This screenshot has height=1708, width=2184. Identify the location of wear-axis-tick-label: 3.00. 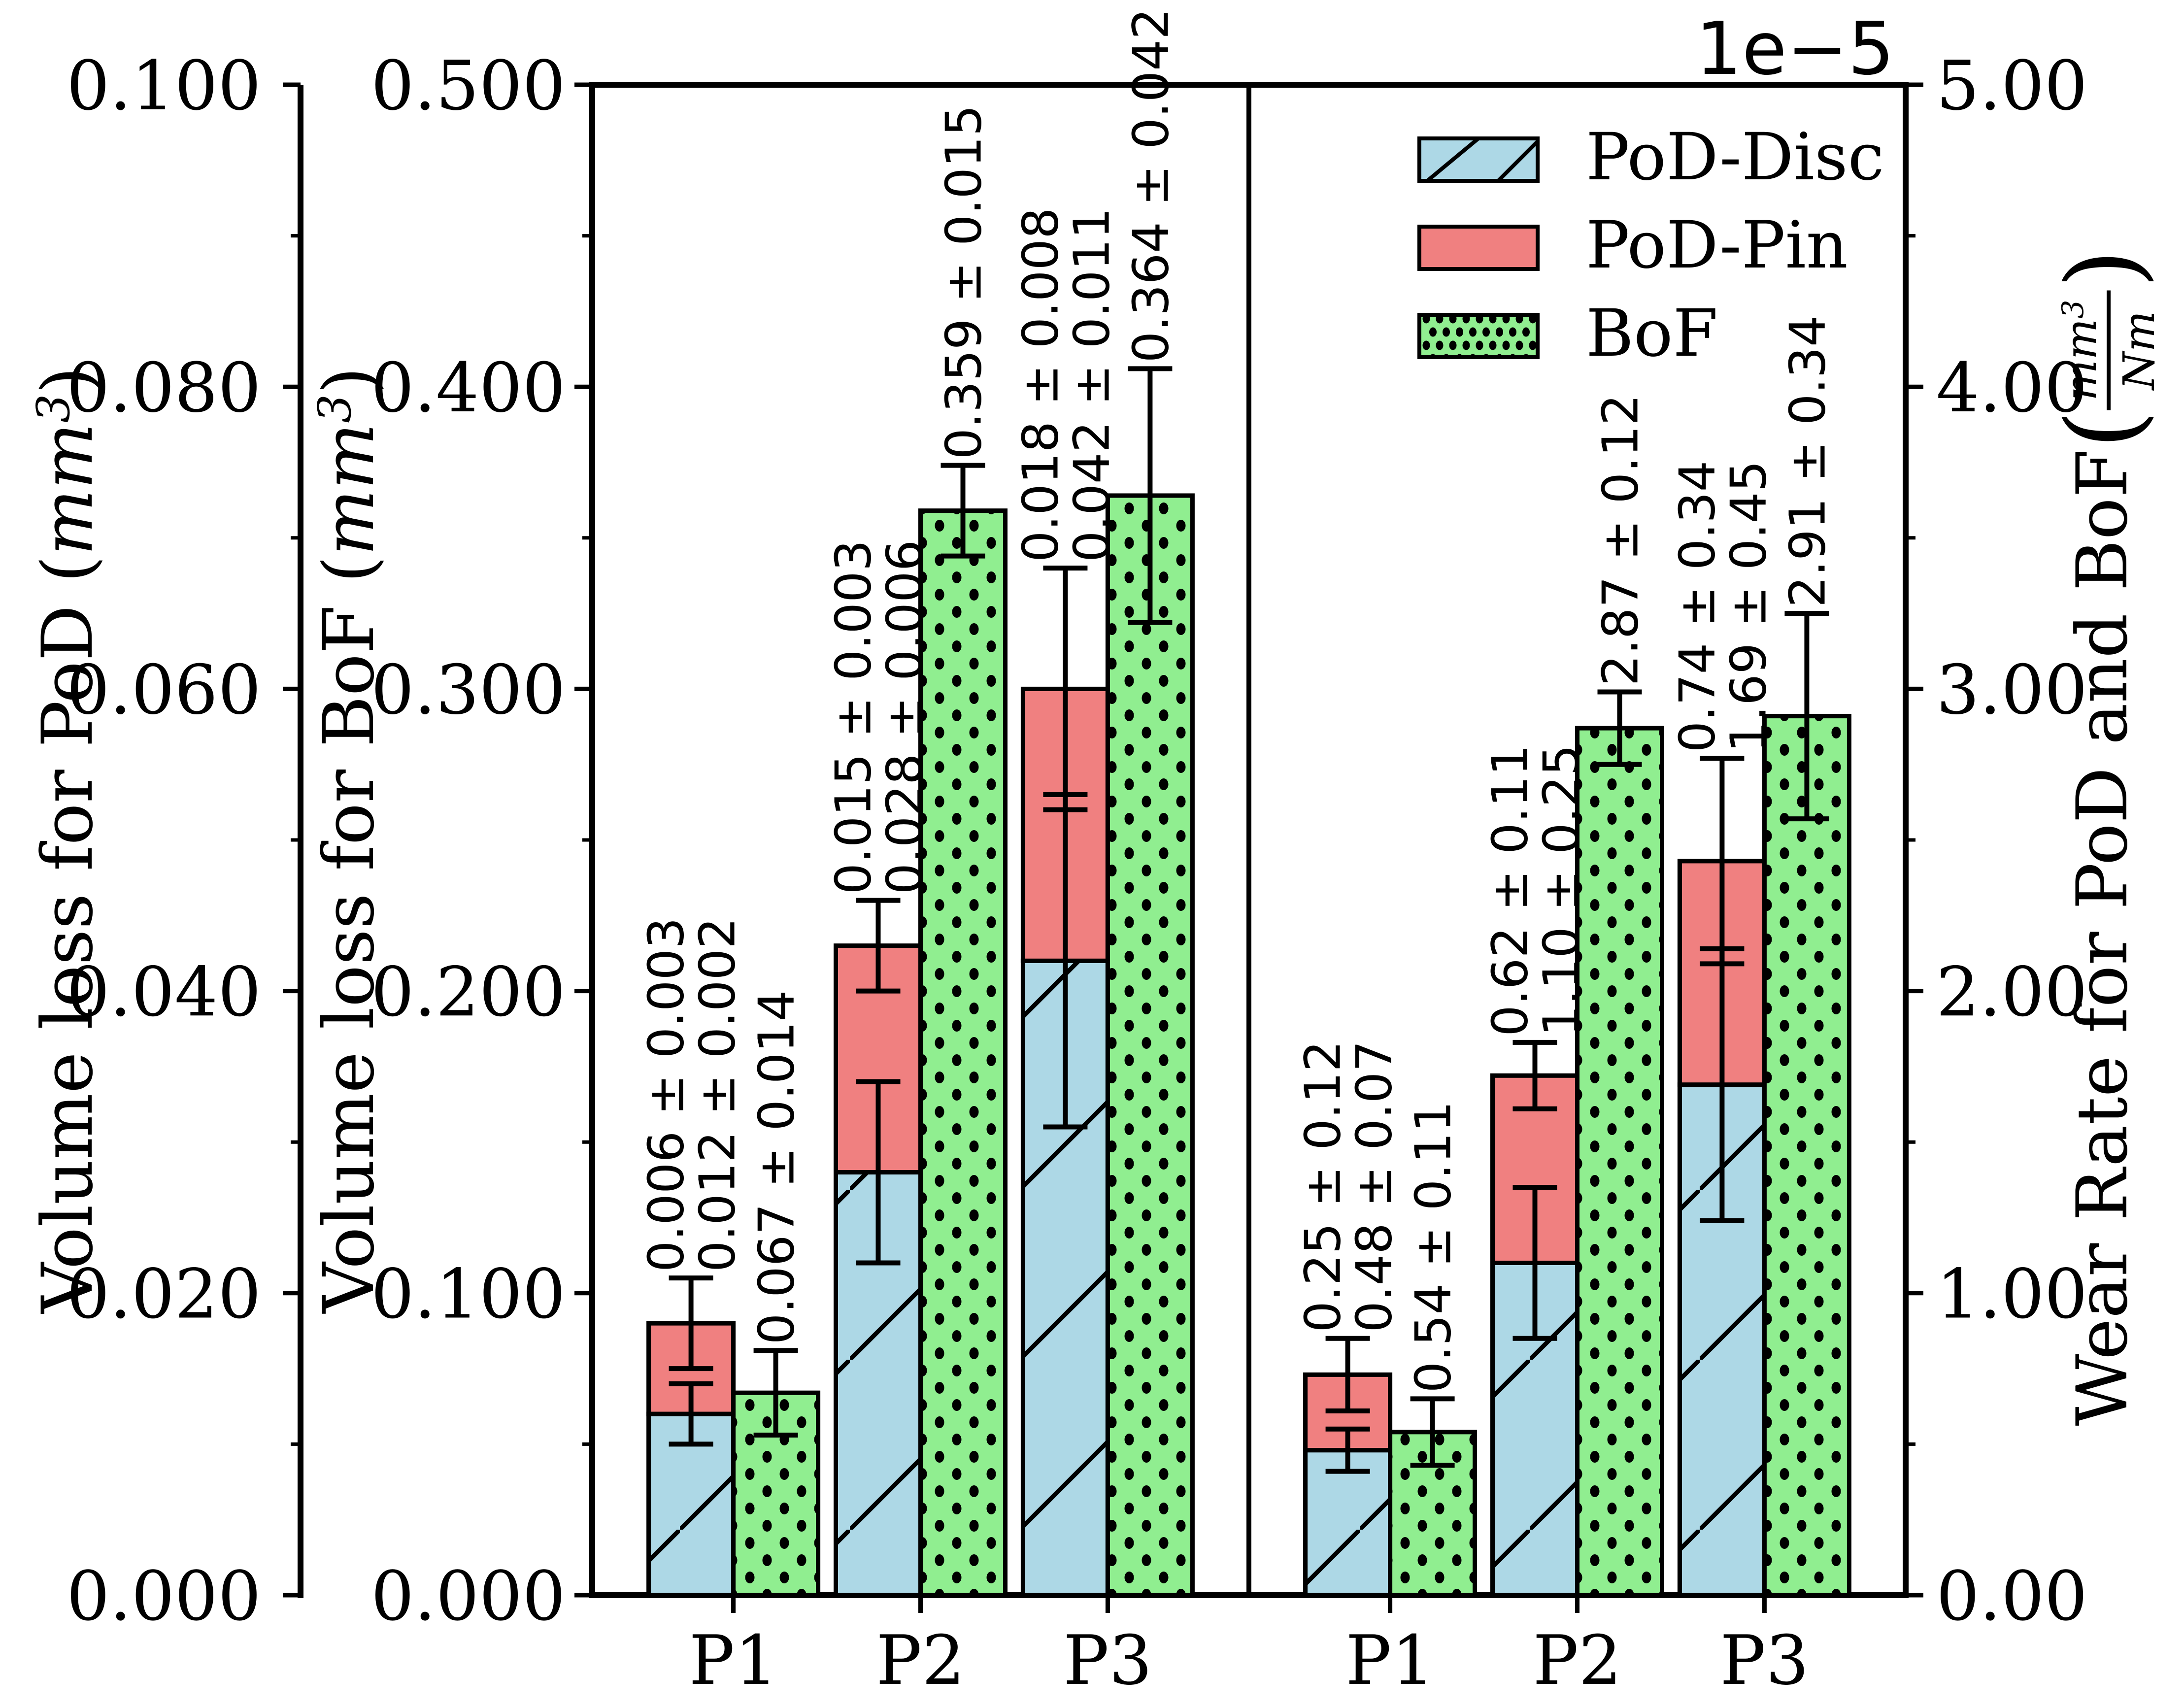
(2011, 690).